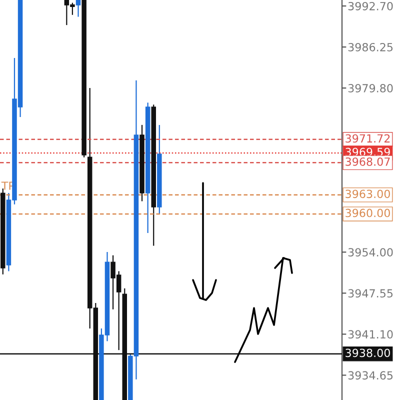  What do you see at coordinates (368, 194) in the screenshot?
I see `ref-line-label: 3963.00` at bounding box center [368, 194].